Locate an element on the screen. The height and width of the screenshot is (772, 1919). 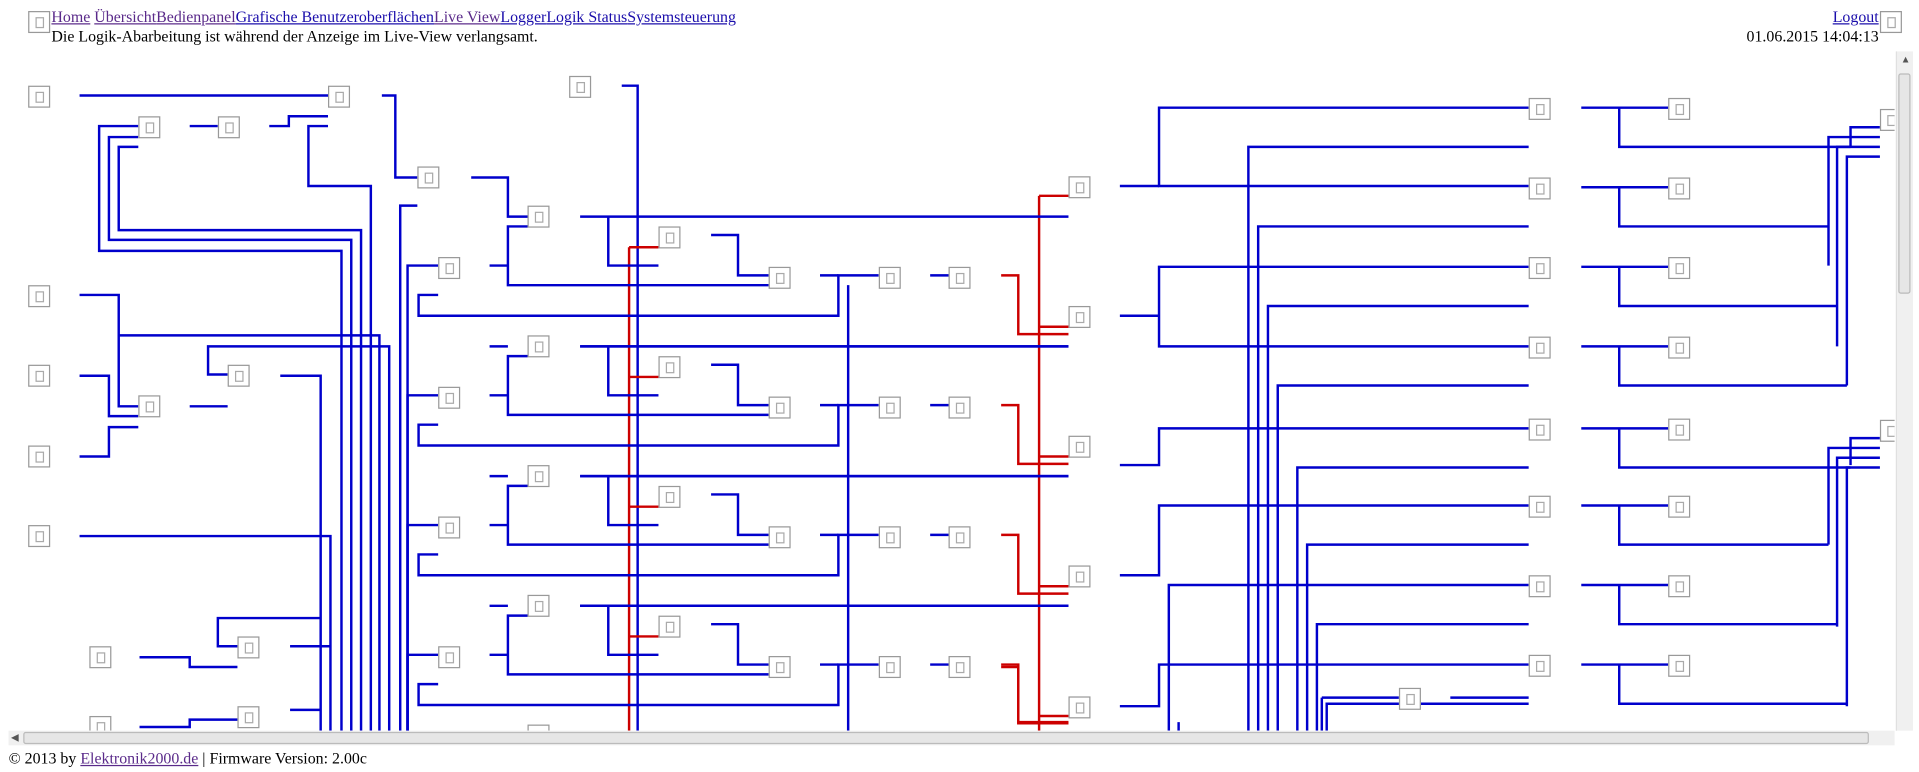
nav-logik-status: Logik Status is located at coordinates (587, 16).